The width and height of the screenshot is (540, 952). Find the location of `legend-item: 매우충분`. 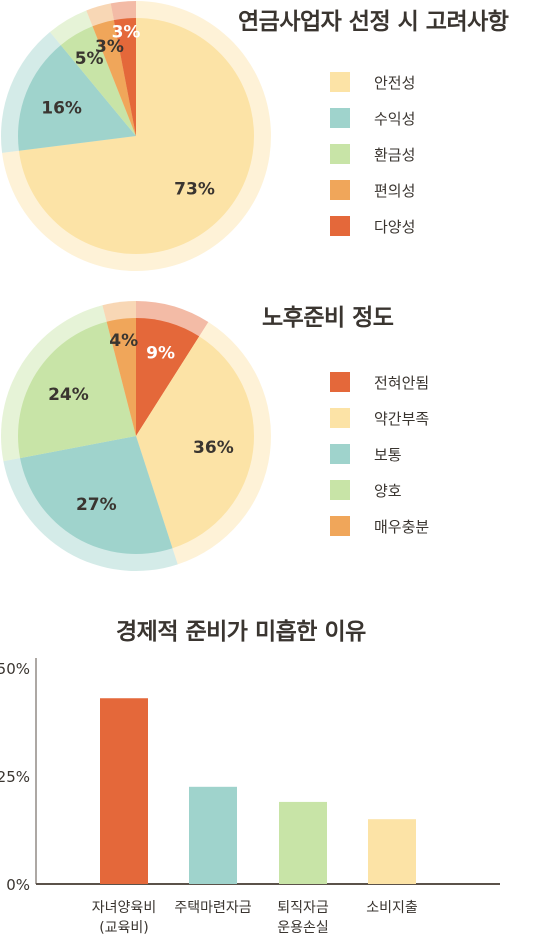

legend-item: 매우충분 is located at coordinates (379, 526).